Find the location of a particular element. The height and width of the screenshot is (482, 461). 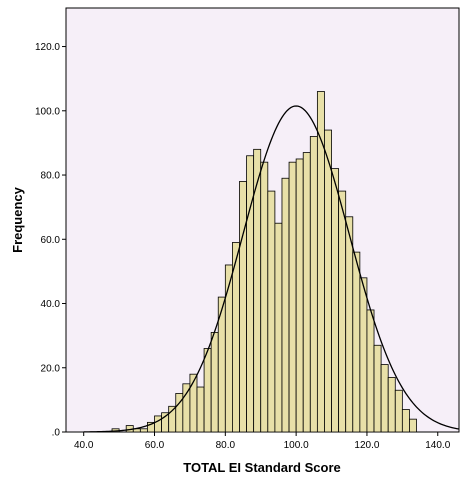

x-tick-label: 60.0 is located at coordinates (155, 445).